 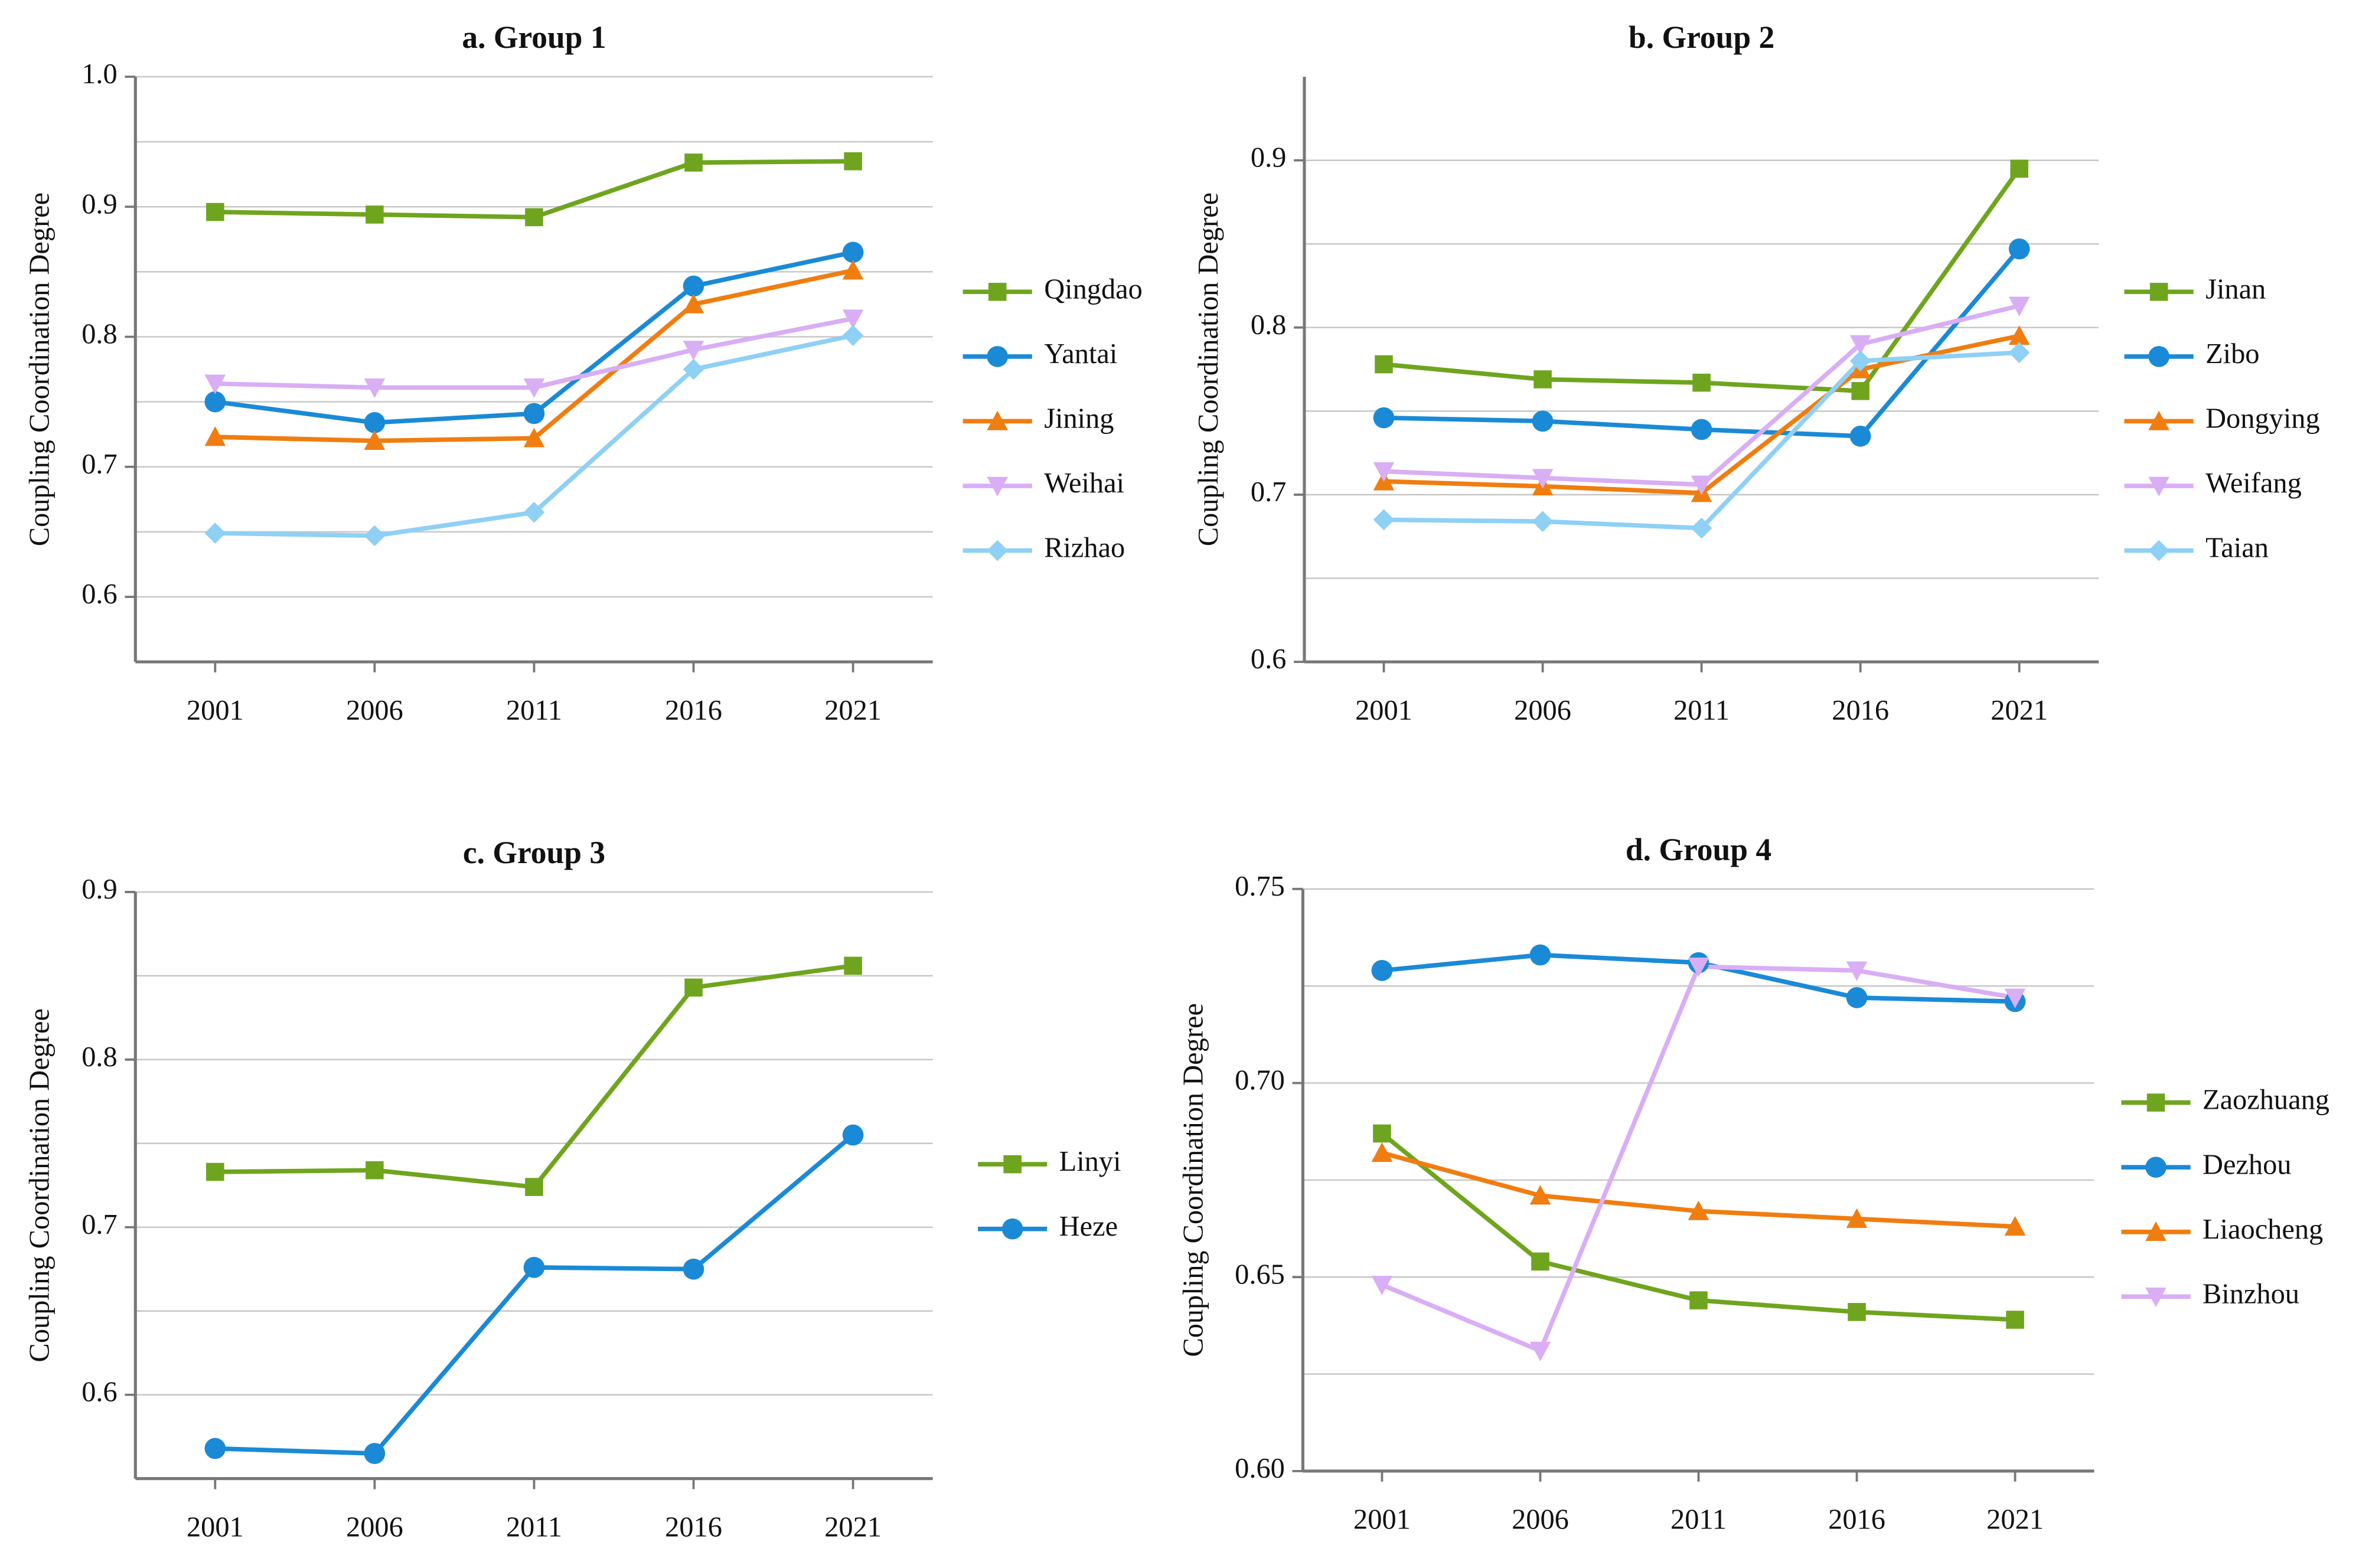 I want to click on y-tick-label: 0.6, so click(x=1269, y=659).